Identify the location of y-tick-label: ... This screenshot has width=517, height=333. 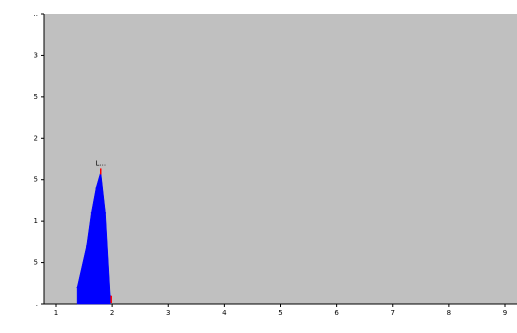
(36, 14).